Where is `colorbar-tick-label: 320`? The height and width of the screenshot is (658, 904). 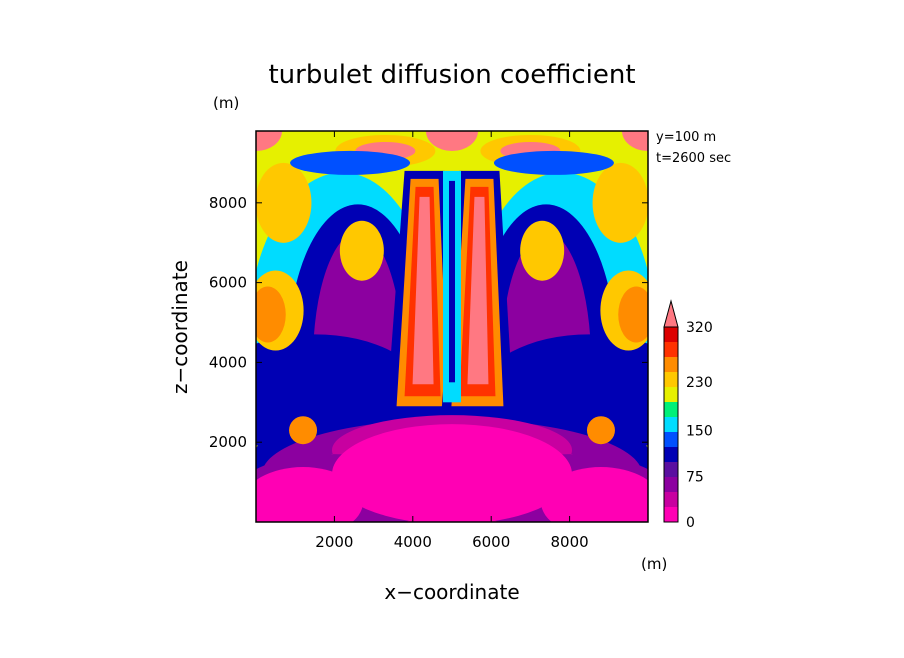
colorbar-tick-label: 320 is located at coordinates (699, 328).